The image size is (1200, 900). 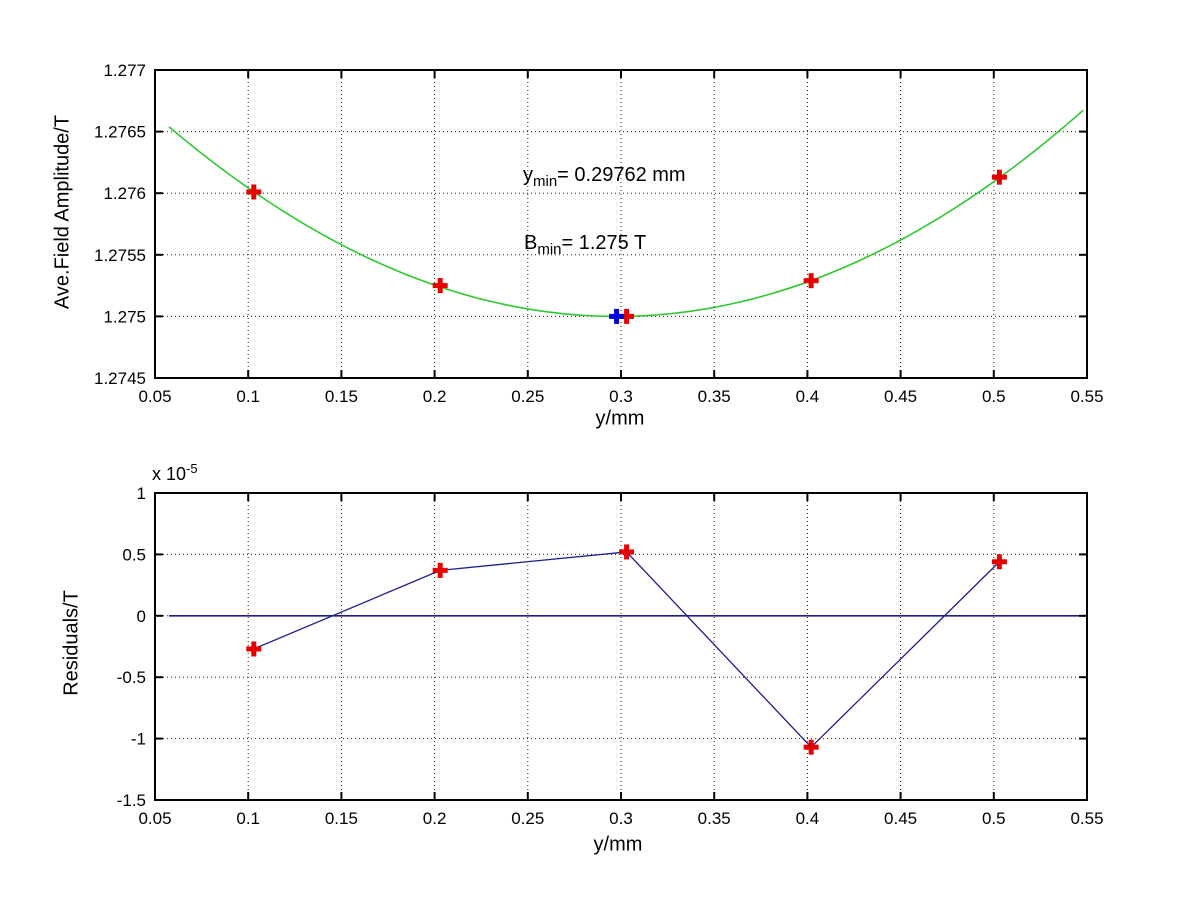 I want to click on bottom-x-axis-label: y/mm, so click(x=618, y=844).